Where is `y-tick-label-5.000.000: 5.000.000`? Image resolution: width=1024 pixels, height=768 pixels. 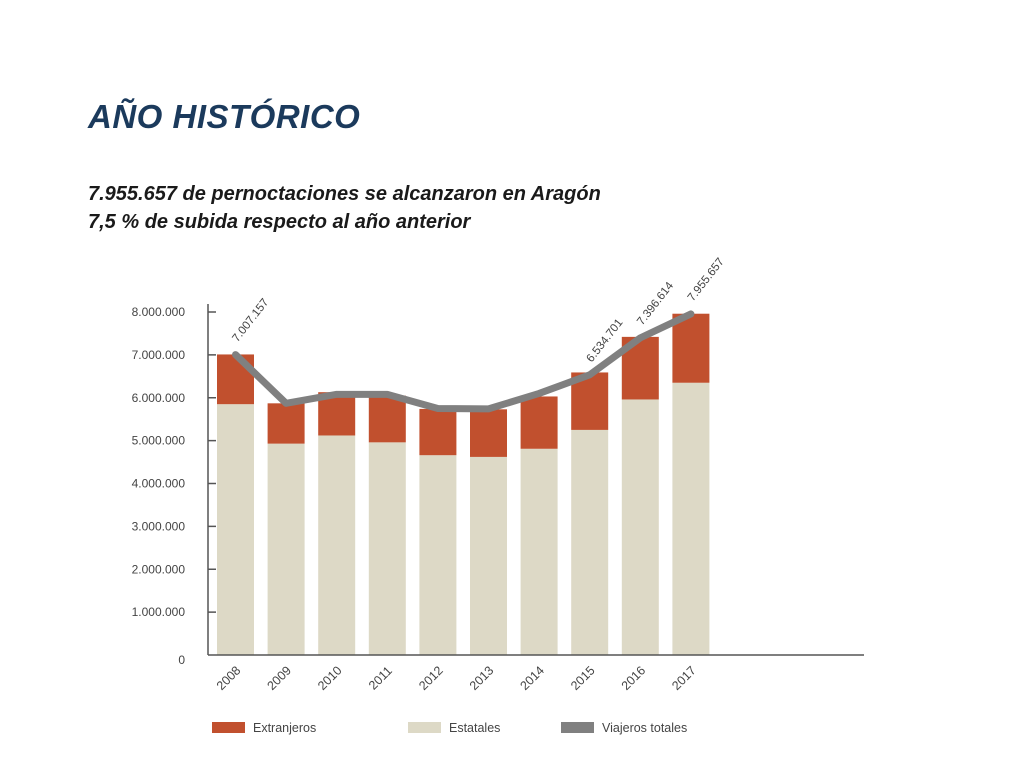
y-tick-label-5.000.000: 5.000.000 is located at coordinates (159, 441).